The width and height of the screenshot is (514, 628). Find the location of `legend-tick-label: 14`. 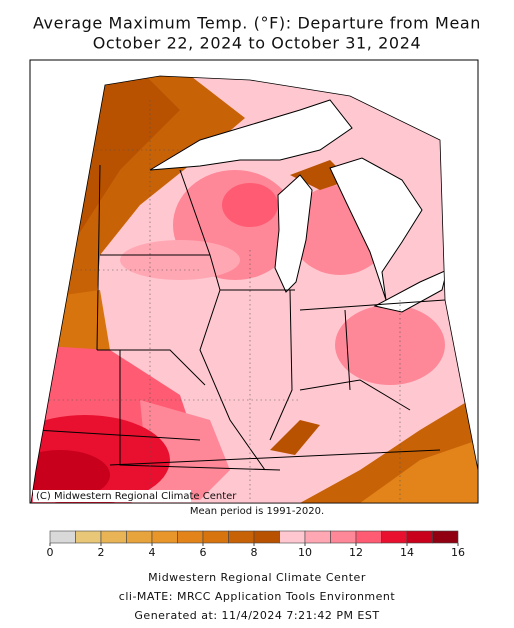

legend-tick-label: 14 is located at coordinates (407, 552).